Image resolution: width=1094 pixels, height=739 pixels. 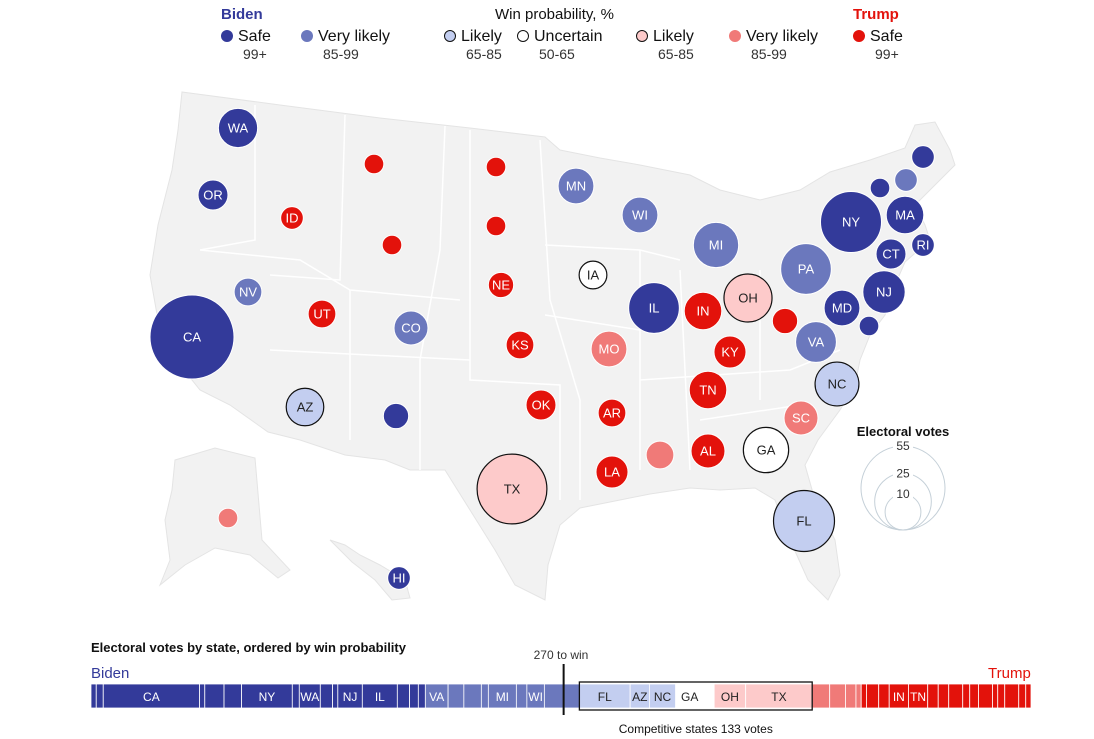 What do you see at coordinates (748, 298) in the screenshot?
I see `state-marker-oh: OH` at bounding box center [748, 298].